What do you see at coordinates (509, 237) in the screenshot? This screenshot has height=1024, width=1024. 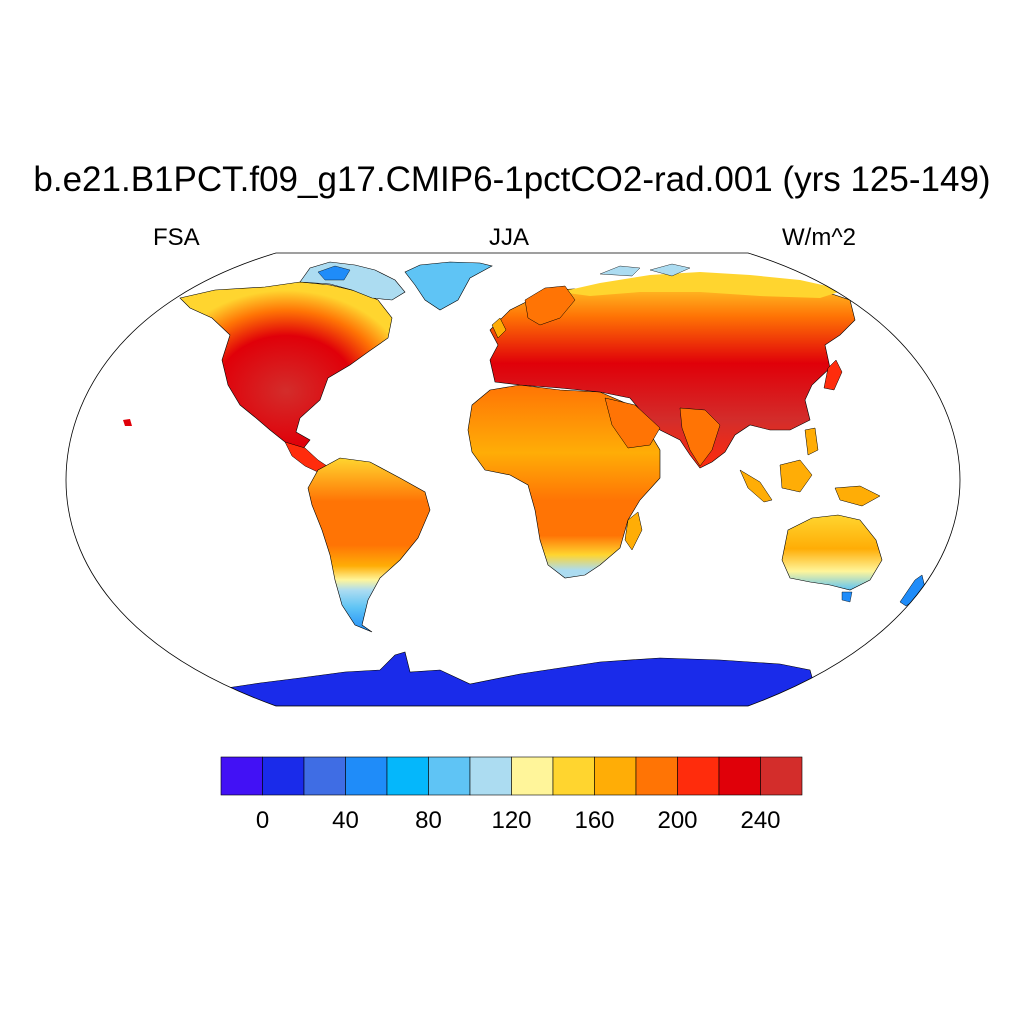 I see `season-label: JJA` at bounding box center [509, 237].